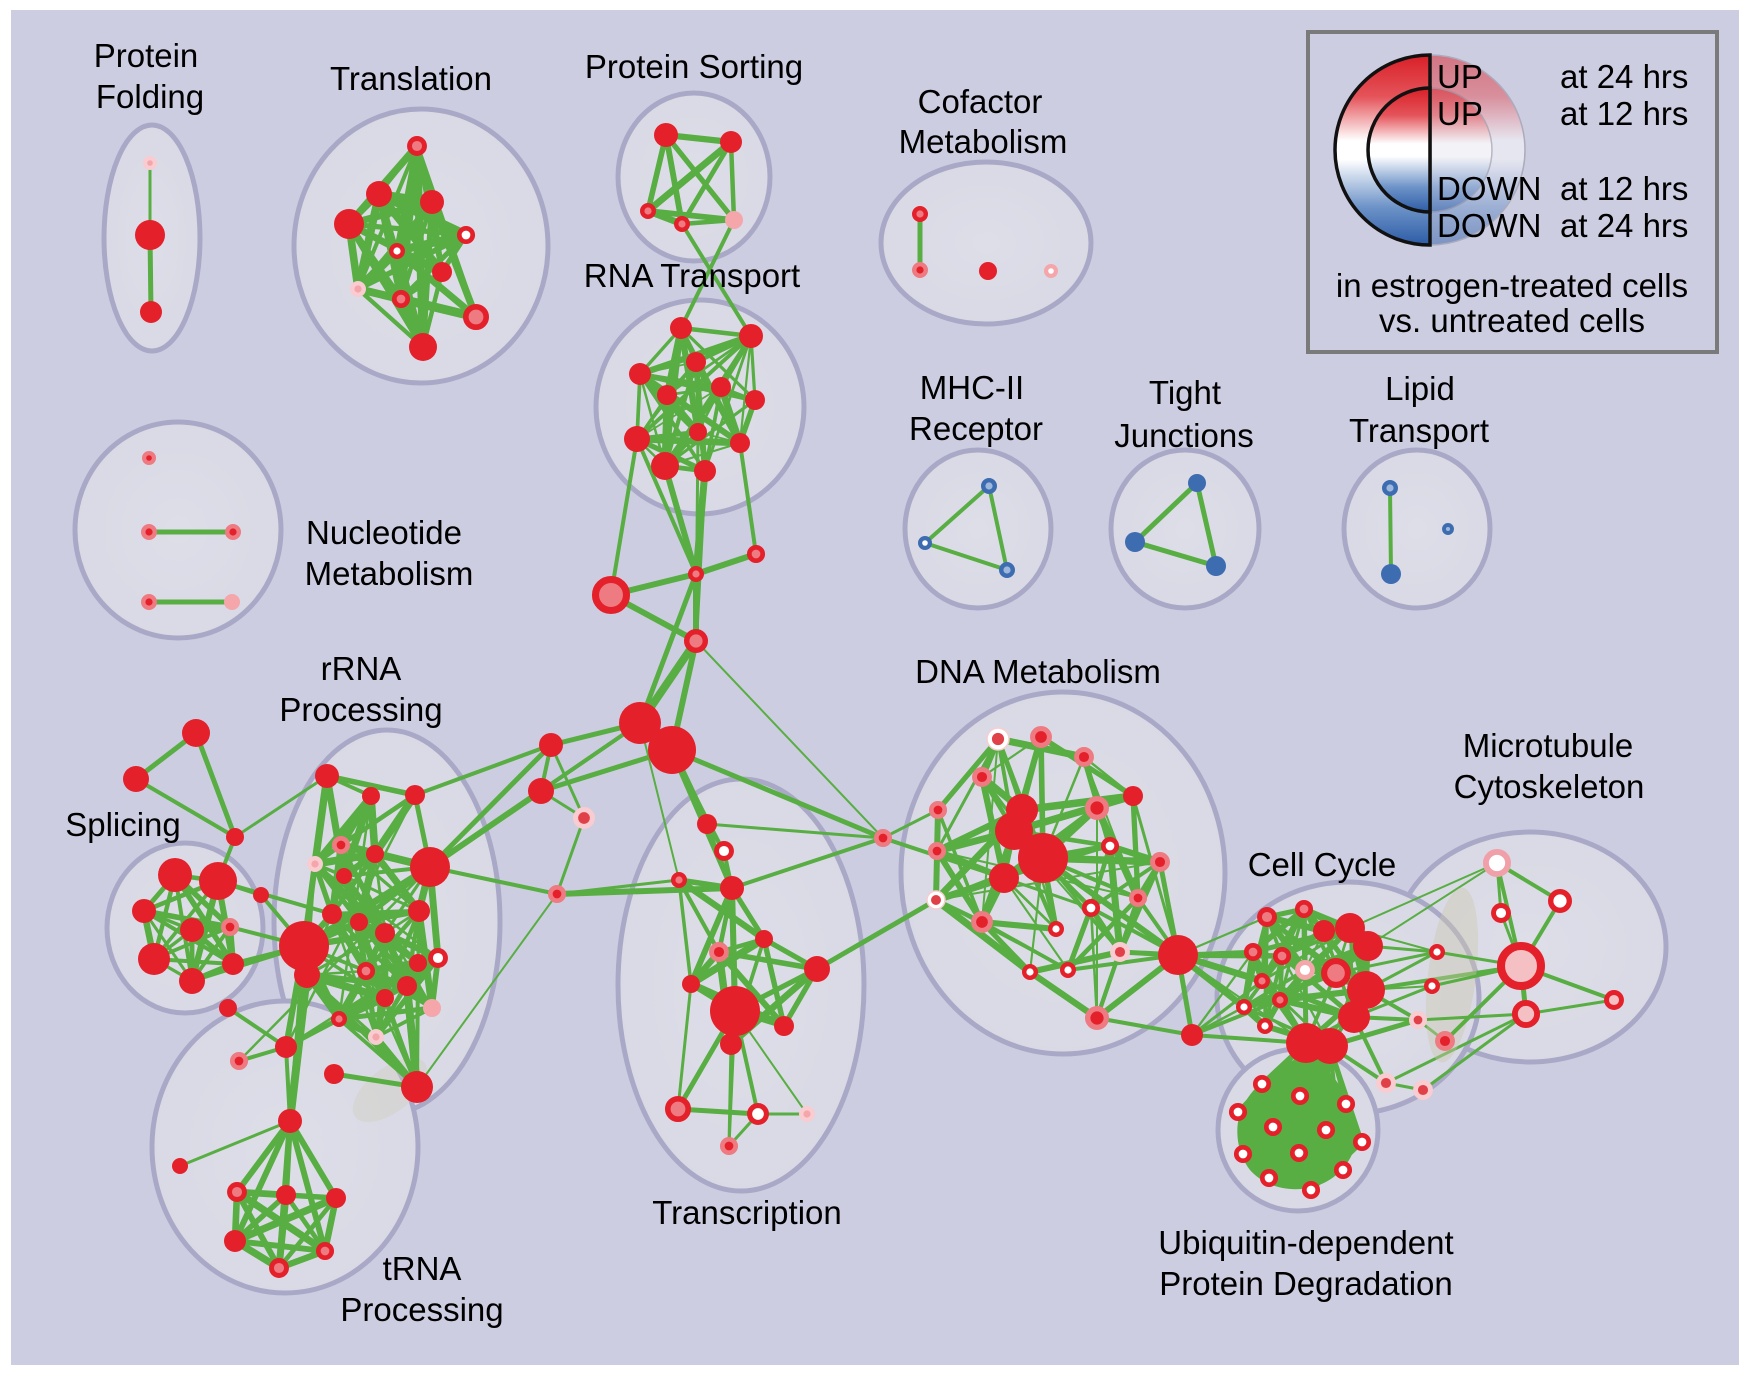 The height and width of the screenshot is (1376, 1750). Describe the element at coordinates (980, 101) in the screenshot. I see `svg-text: Cofactor` at that location.